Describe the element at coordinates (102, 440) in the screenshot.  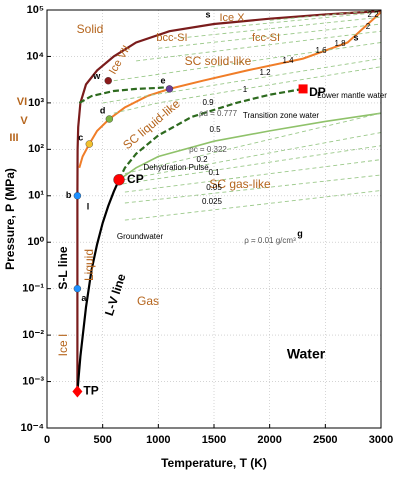
I see `x-tick-label: 500` at that location.